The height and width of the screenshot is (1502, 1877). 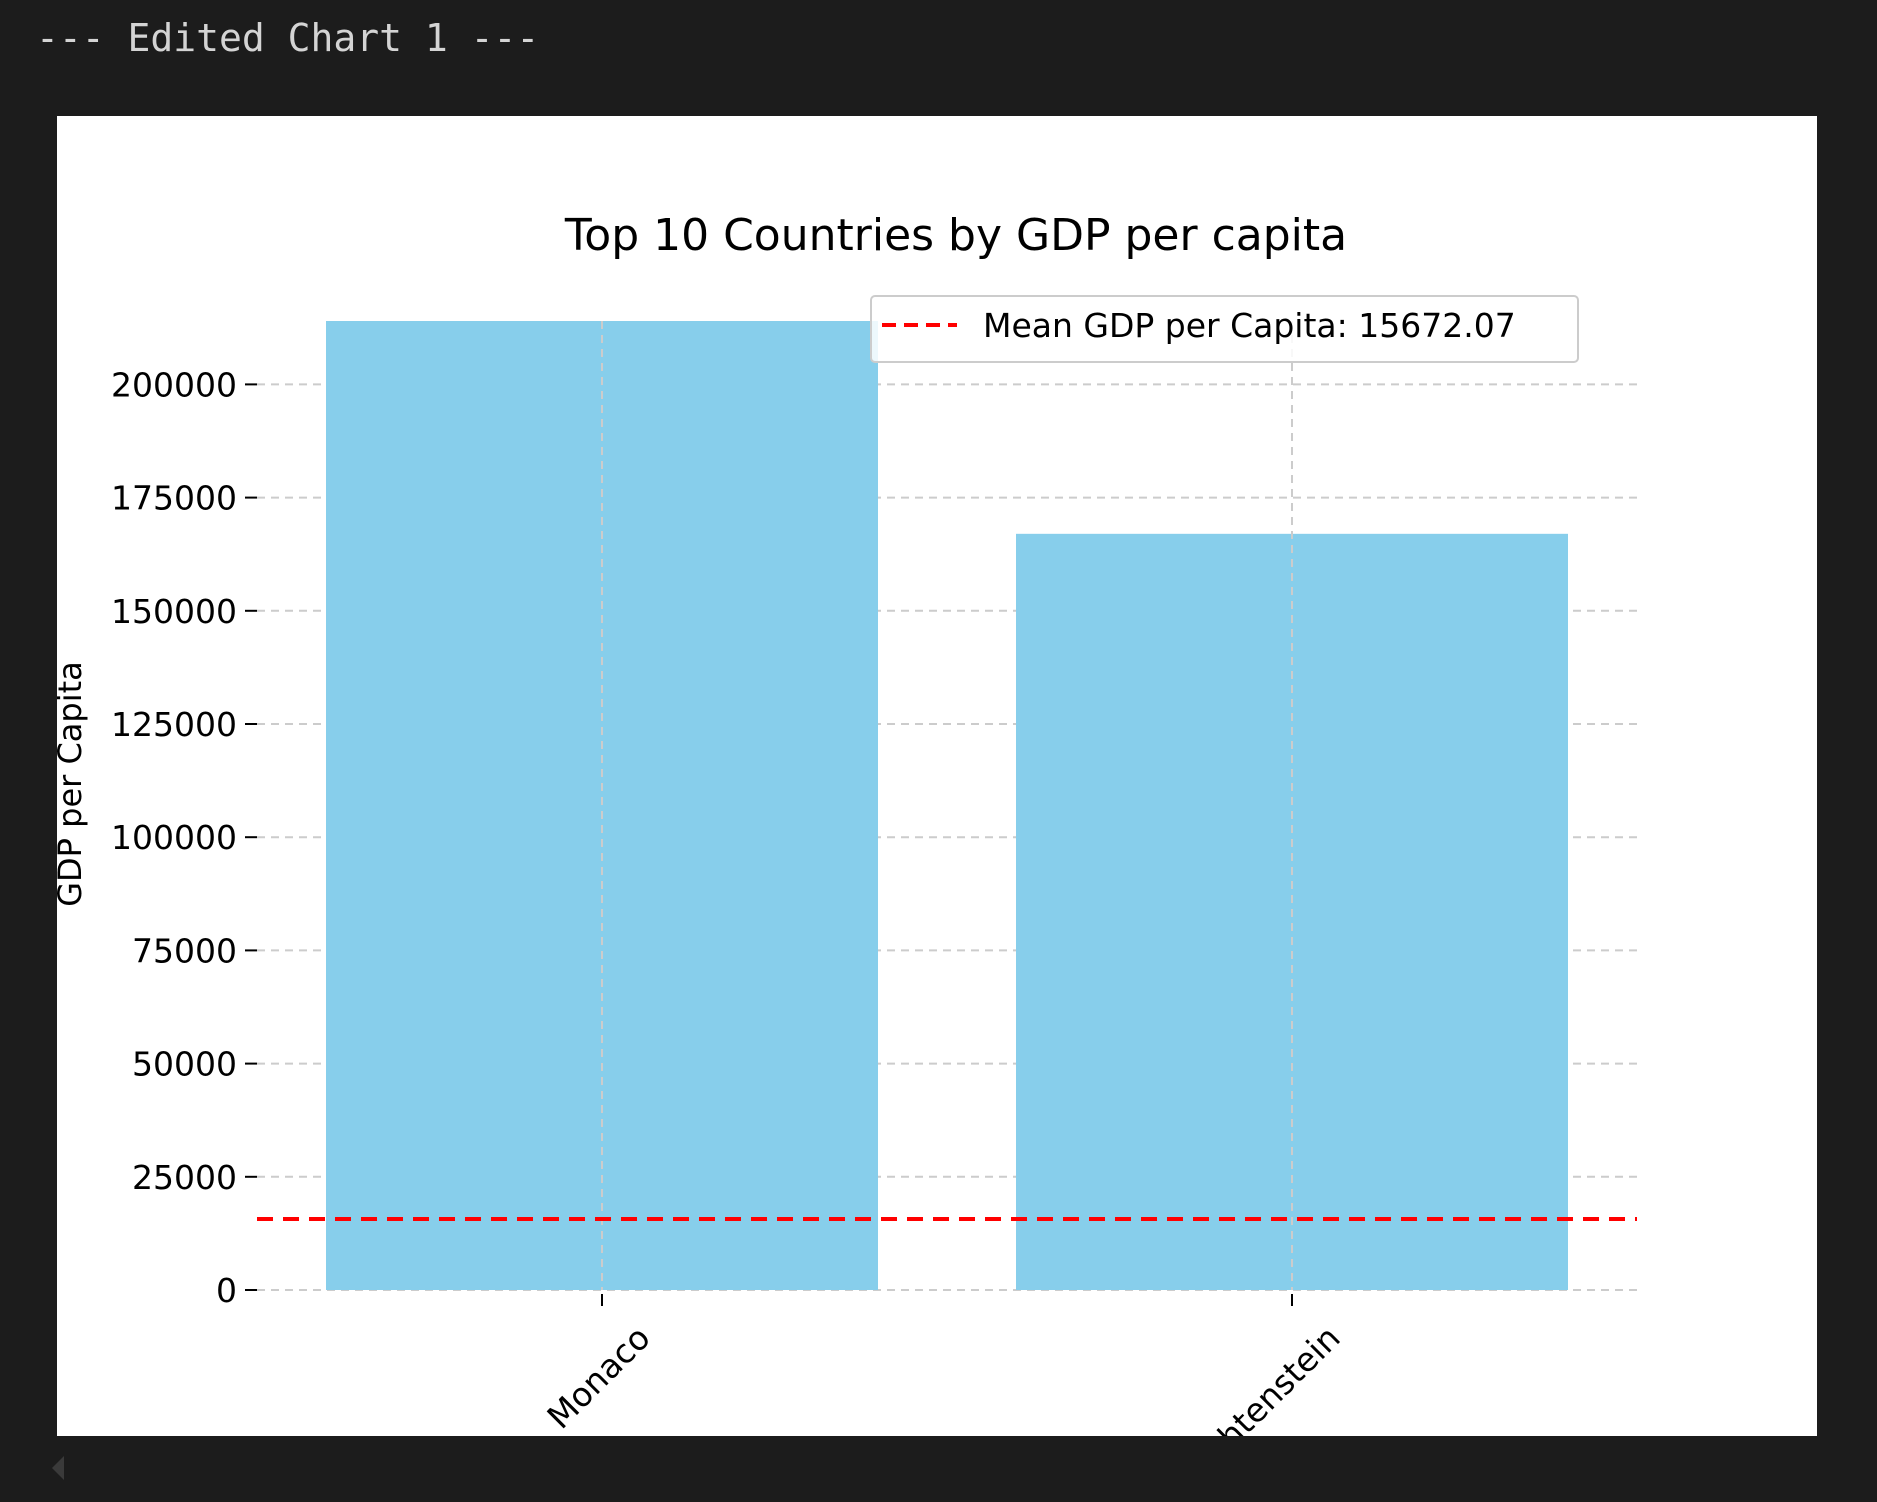 What do you see at coordinates (174, 384) in the screenshot?
I see `y-tick-label: 200000` at bounding box center [174, 384].